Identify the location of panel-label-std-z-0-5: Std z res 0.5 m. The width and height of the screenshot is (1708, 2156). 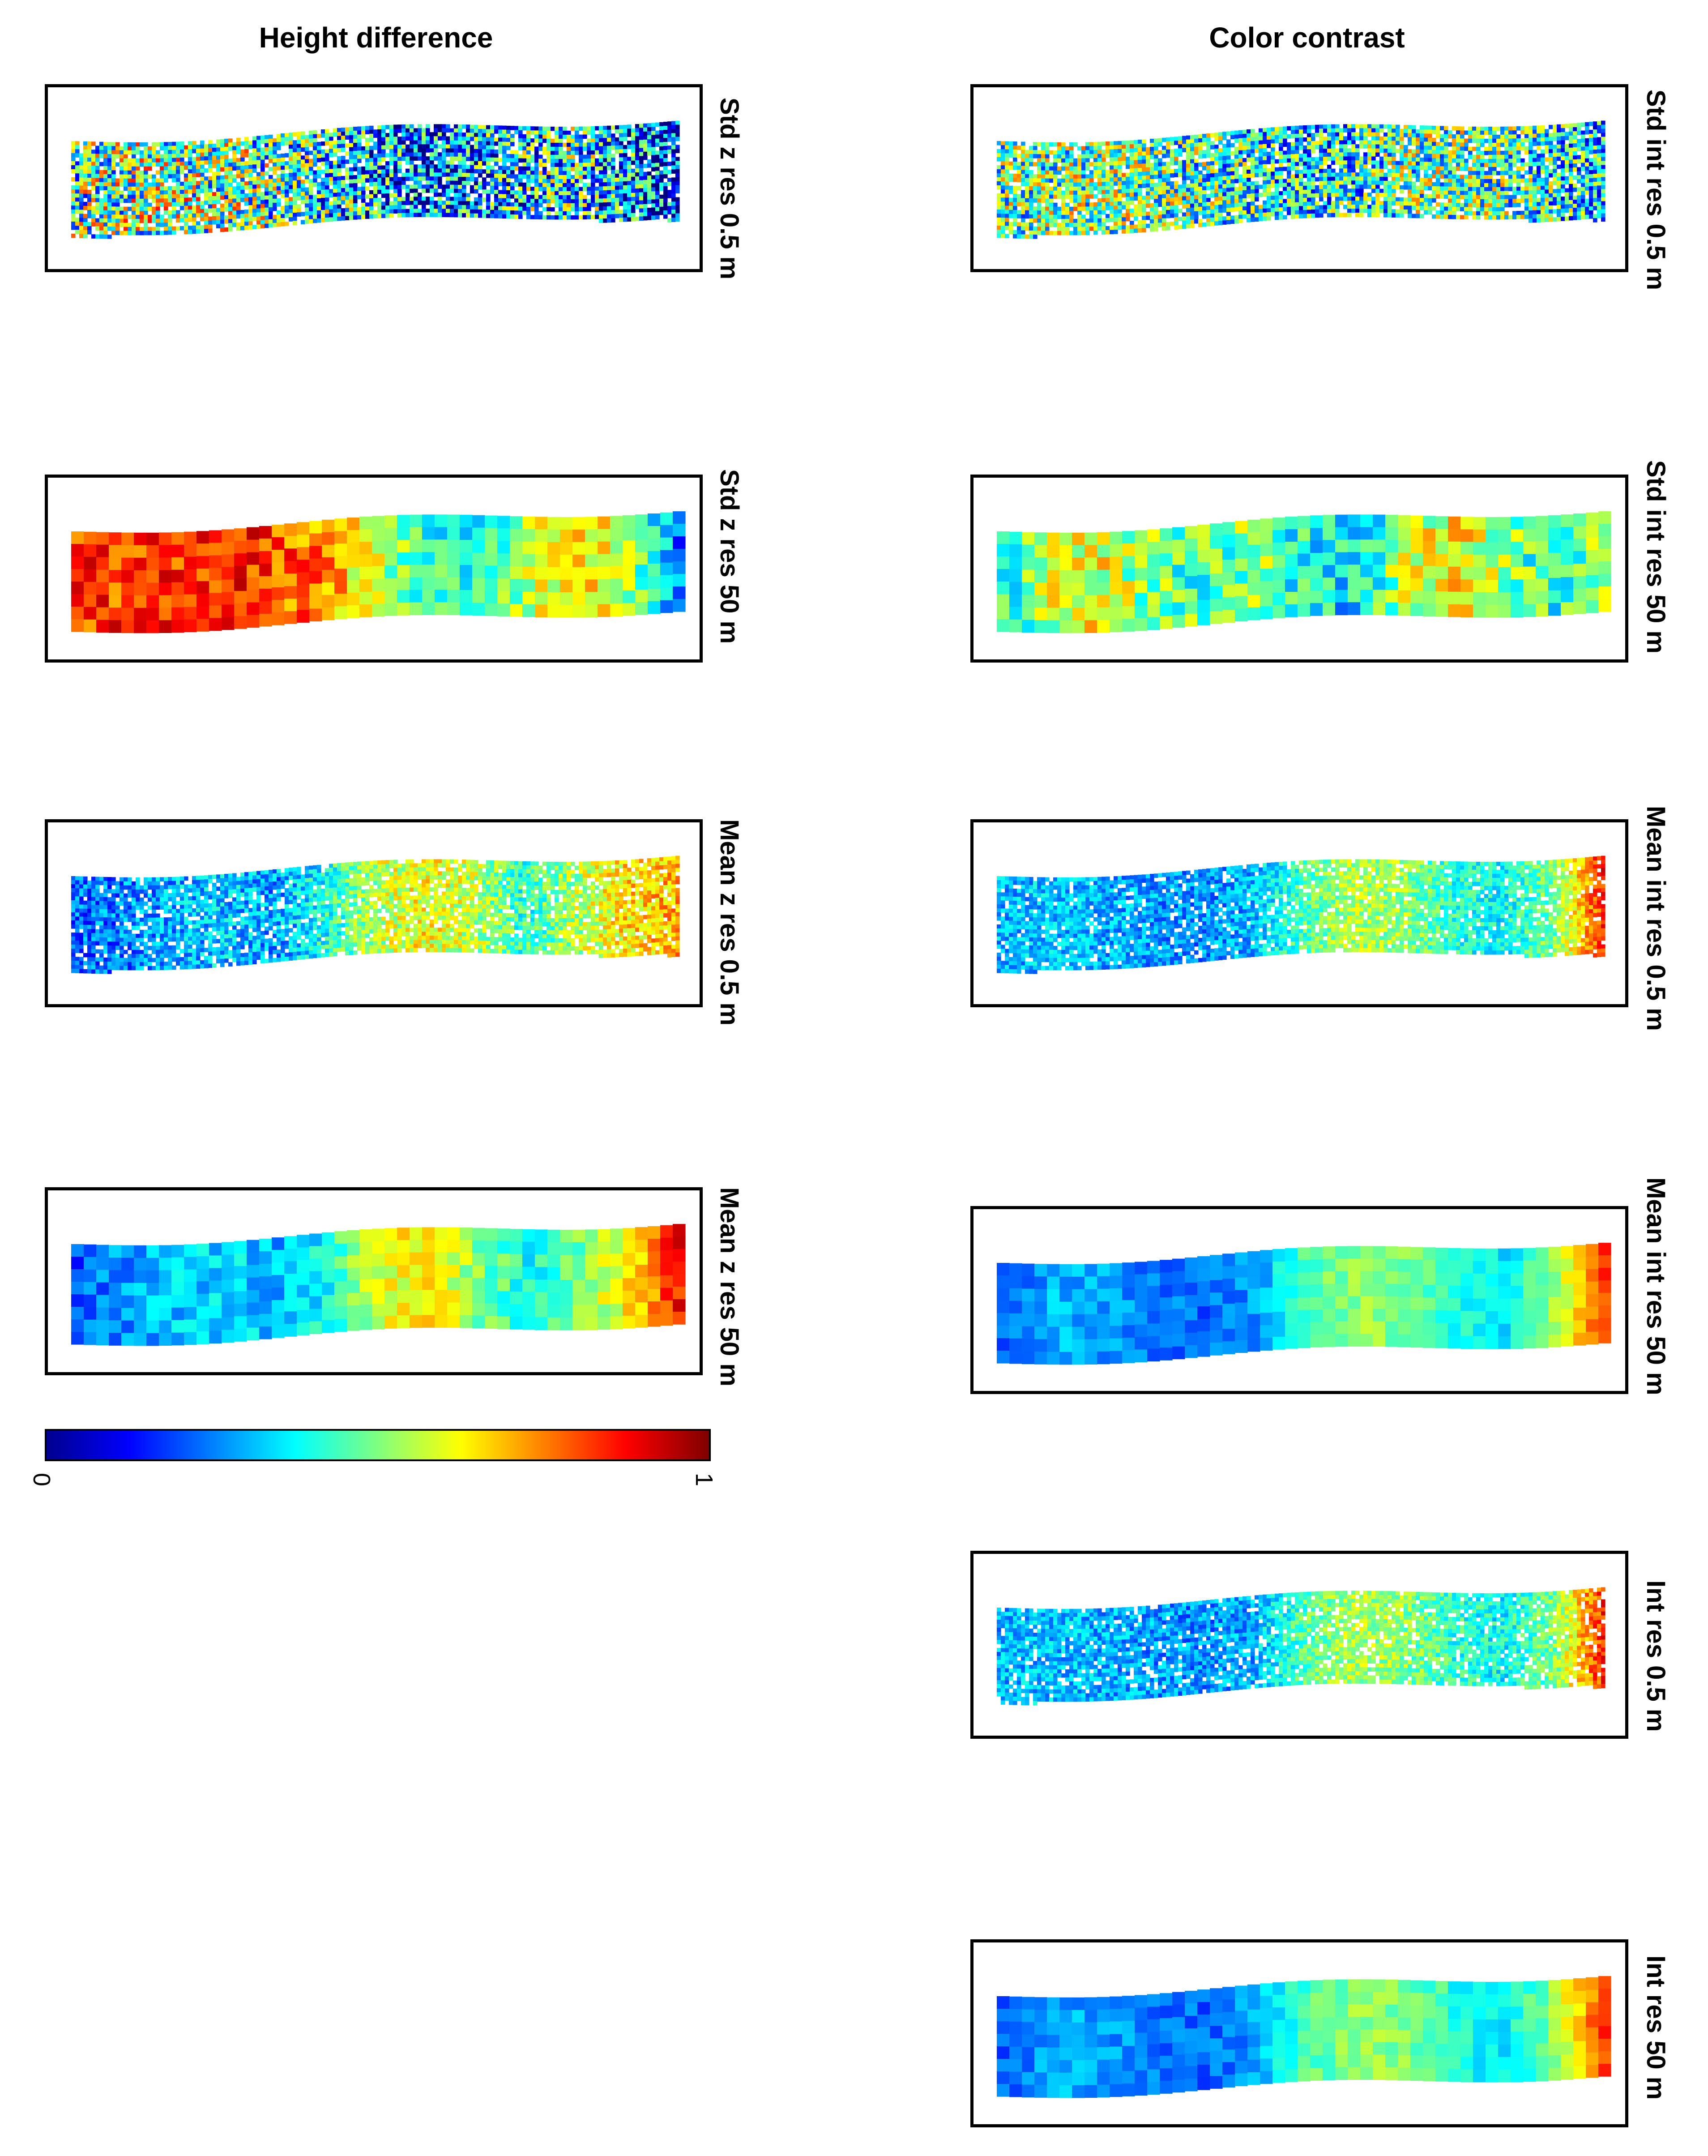
(729, 189).